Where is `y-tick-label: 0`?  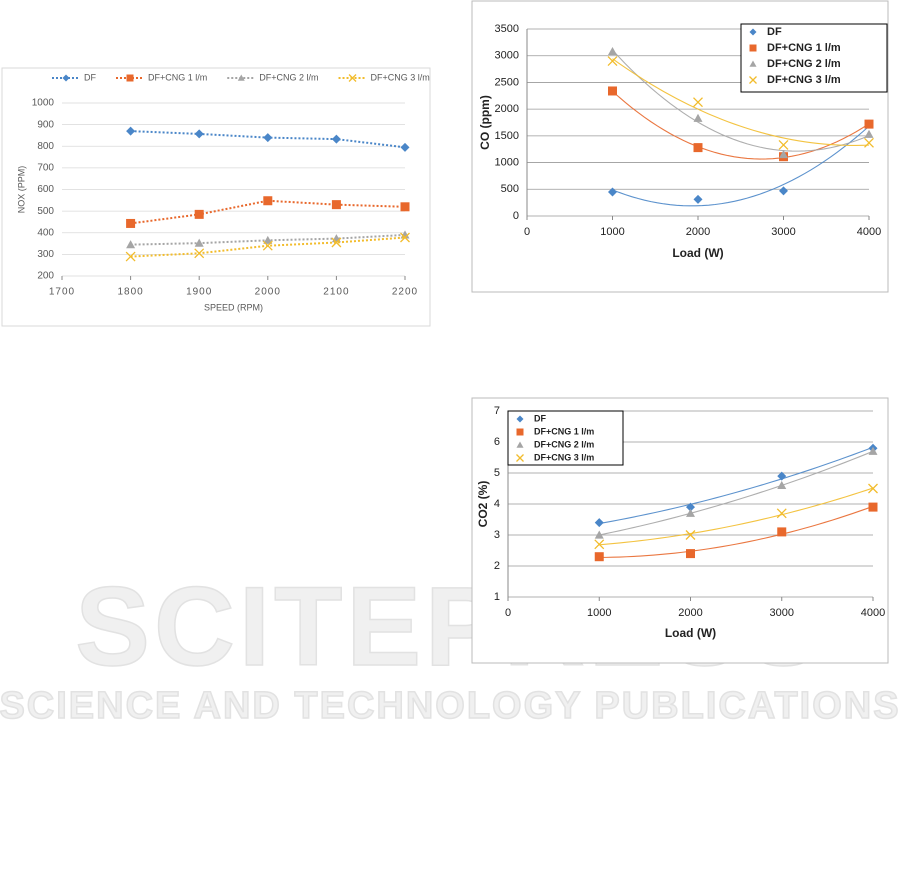 y-tick-label: 0 is located at coordinates (516, 216).